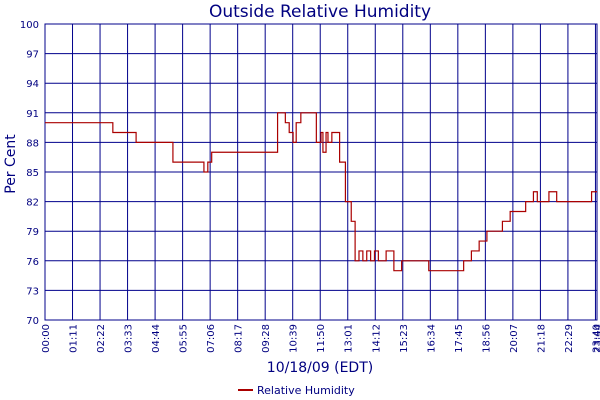 This screenshot has width=600, height=400. What do you see at coordinates (266, 338) in the screenshot?
I see `x-tick-label: 09:28` at bounding box center [266, 338].